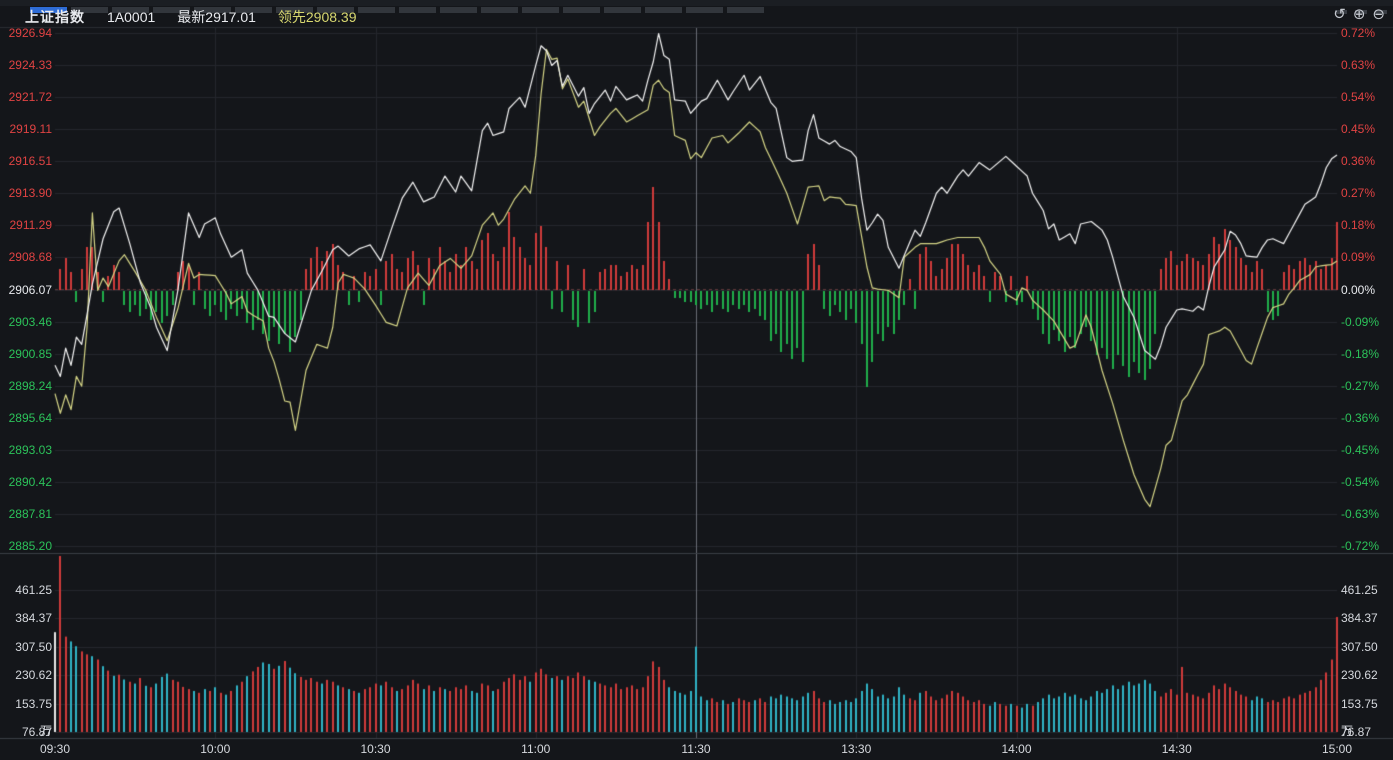 The image size is (1393, 760). Describe the element at coordinates (1358, 97) in the screenshot. I see `pct-axis-label: 0.54%` at that location.